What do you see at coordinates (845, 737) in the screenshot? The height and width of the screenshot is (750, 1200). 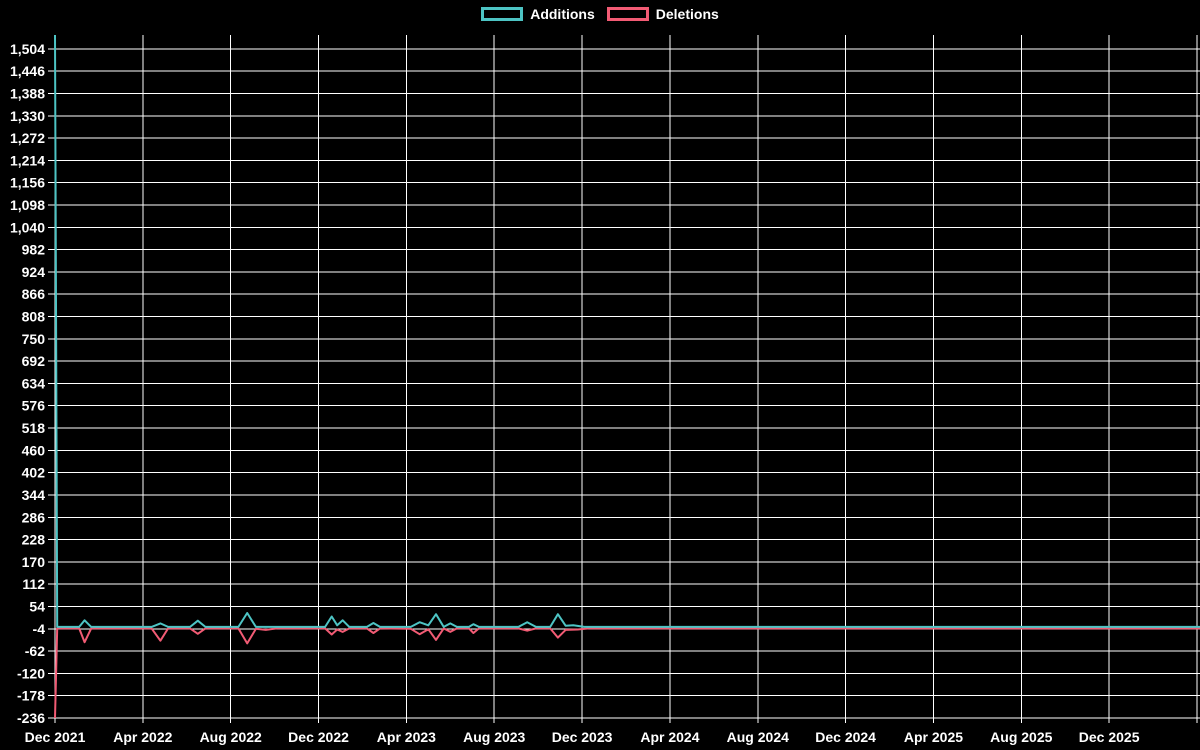 I see `x-axis-tick-label: Dec 2024` at bounding box center [845, 737].